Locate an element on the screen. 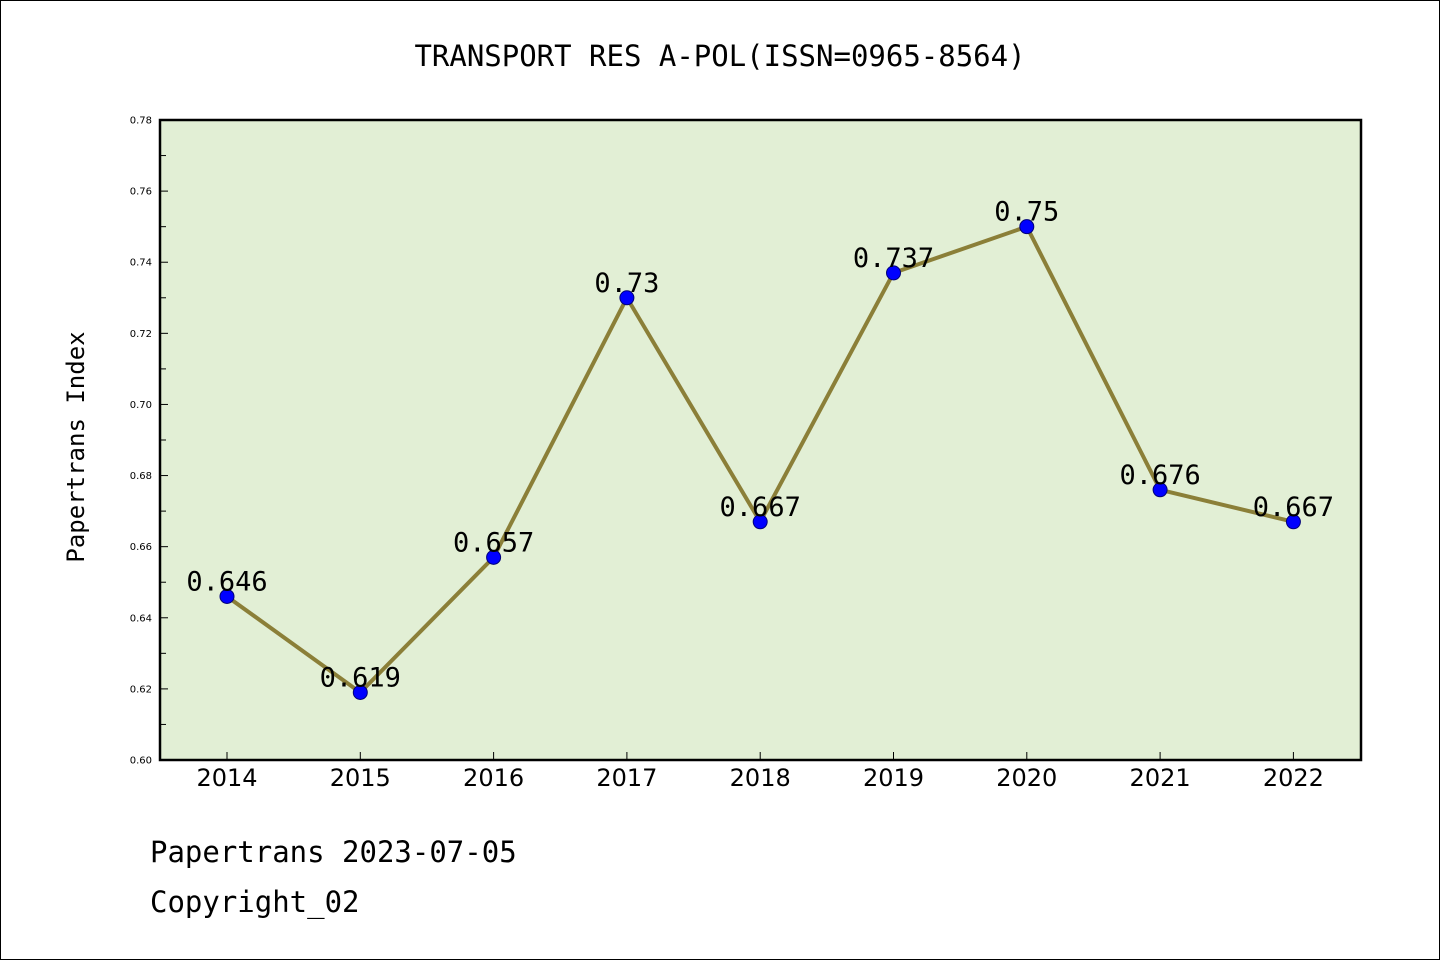 Image resolution: width=1440 pixels, height=960 pixels. data-label: 0.646 is located at coordinates (226, 581).